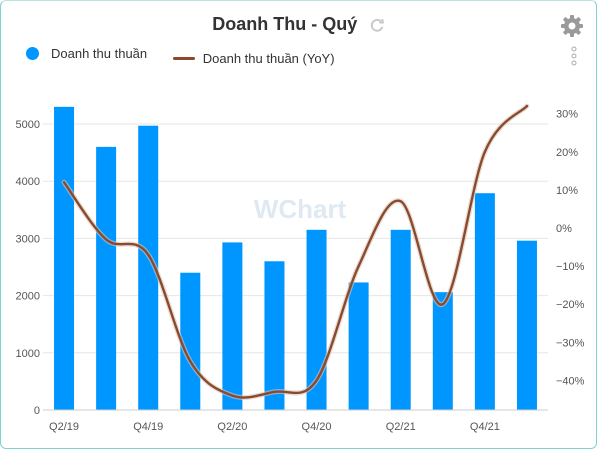  I want to click on gear-icon, so click(572, 26).